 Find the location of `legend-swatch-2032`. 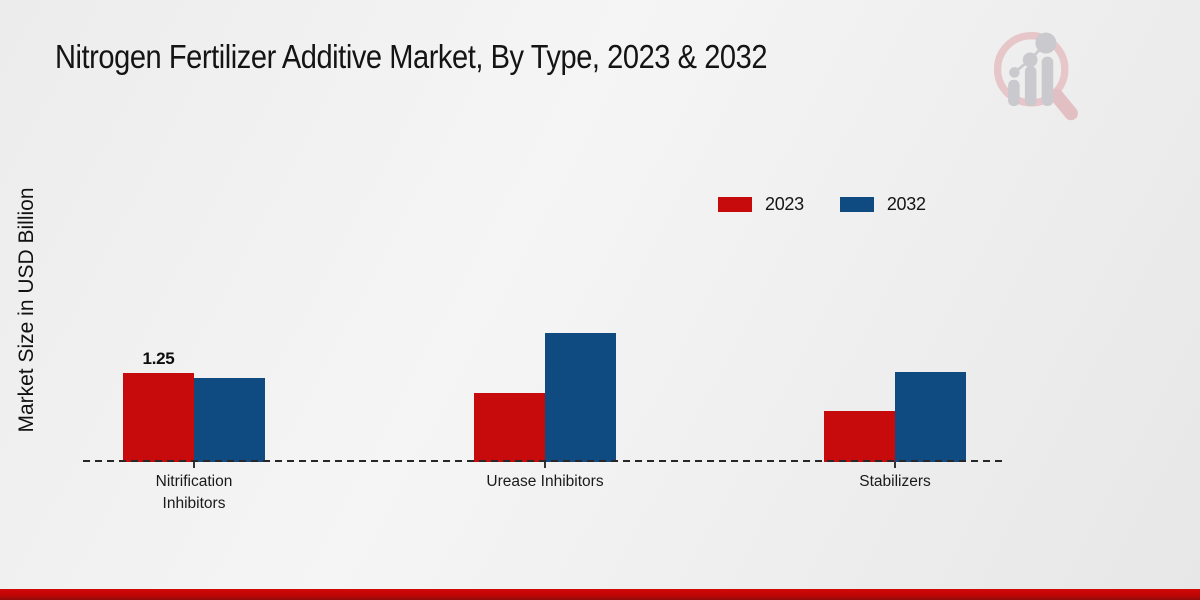

legend-swatch-2032 is located at coordinates (856, 204).